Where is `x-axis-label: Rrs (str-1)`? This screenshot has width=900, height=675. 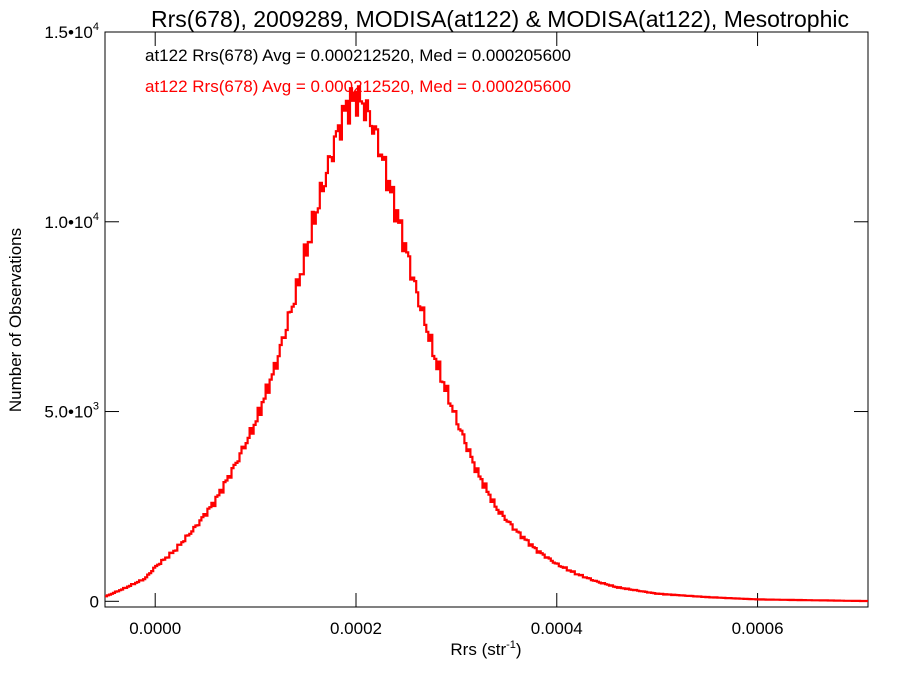
x-axis-label: Rrs (str-1) is located at coordinates (485, 649).